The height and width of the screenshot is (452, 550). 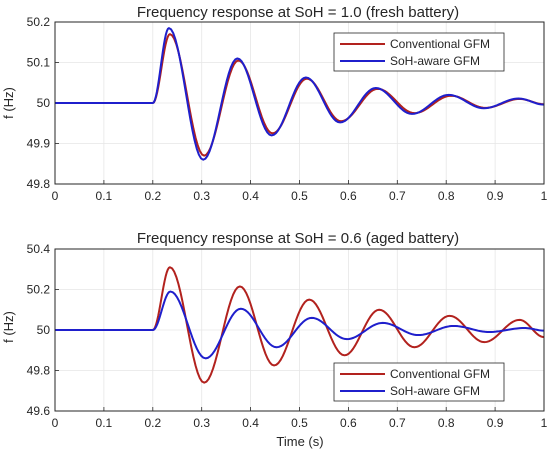 I want to click on y-tick-label: 50.1, so click(x=39, y=63).